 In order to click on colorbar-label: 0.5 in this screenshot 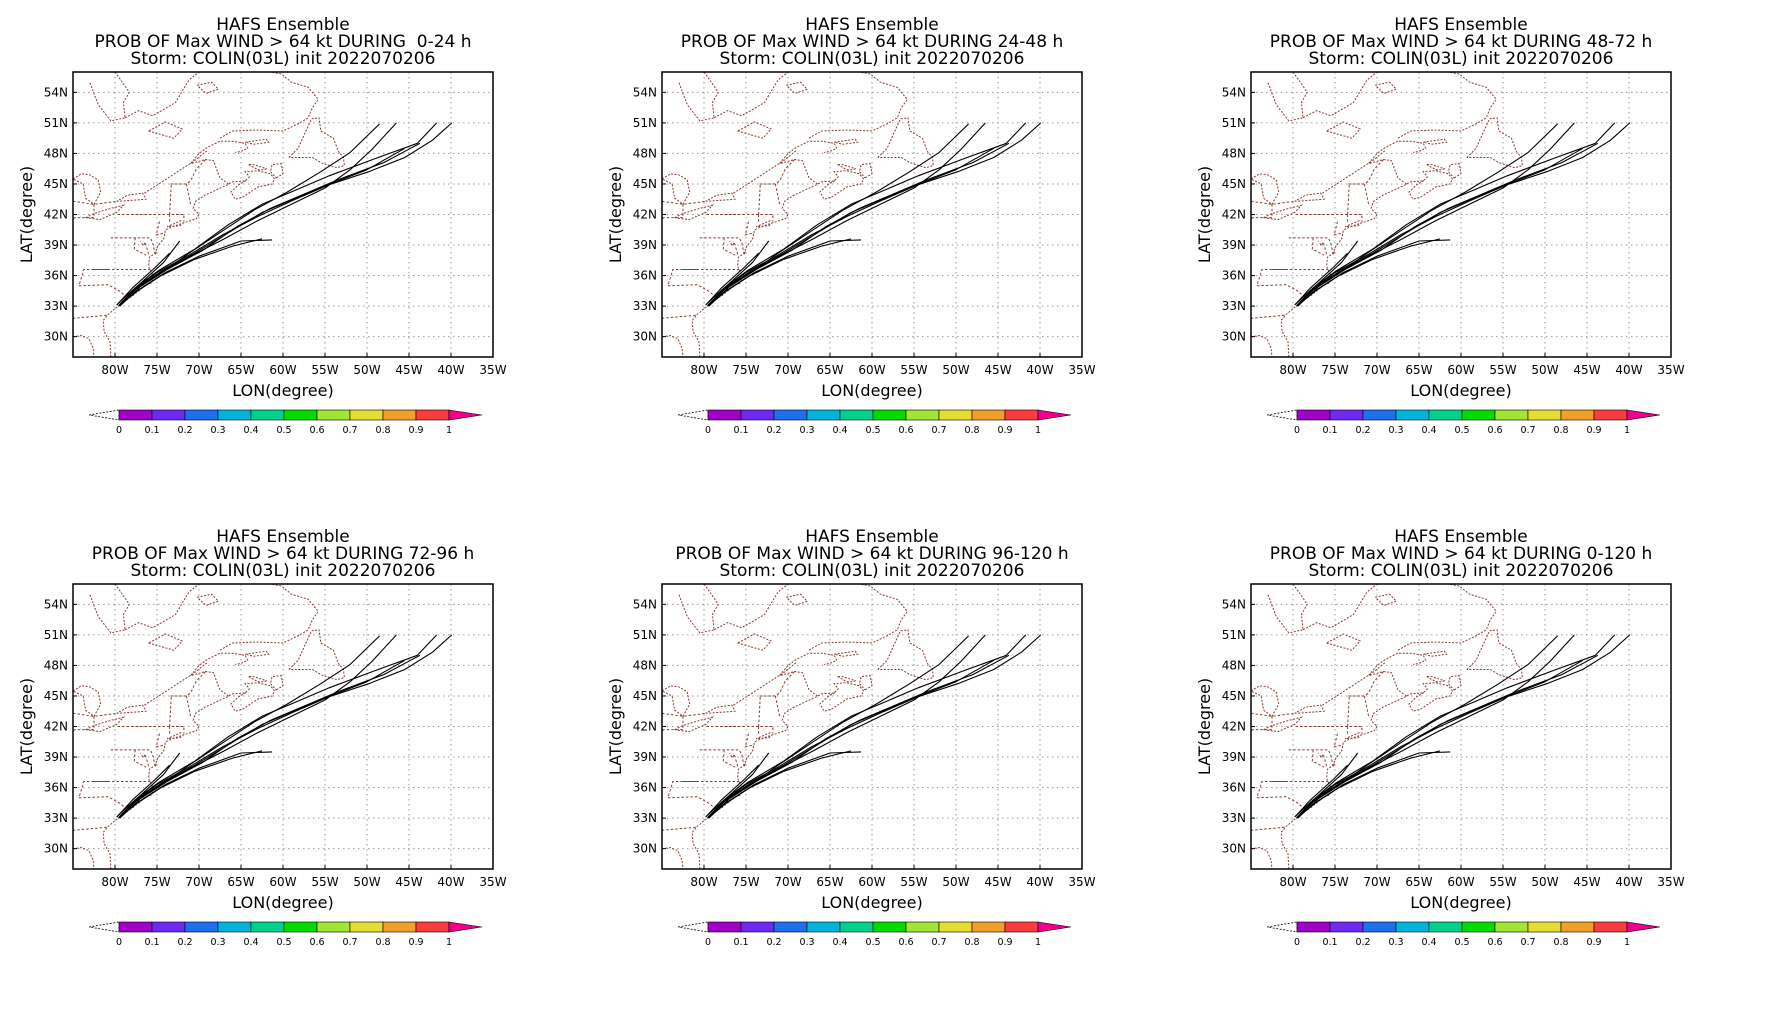, I will do `click(1461, 942)`.